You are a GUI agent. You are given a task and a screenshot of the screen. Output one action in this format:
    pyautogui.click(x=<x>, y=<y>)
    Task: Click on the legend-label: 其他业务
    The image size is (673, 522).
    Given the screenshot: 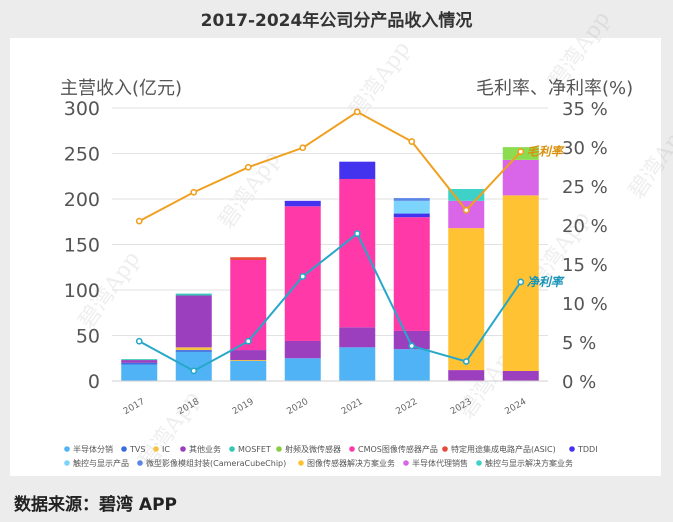 What is the action you would take?
    pyautogui.click(x=205, y=449)
    